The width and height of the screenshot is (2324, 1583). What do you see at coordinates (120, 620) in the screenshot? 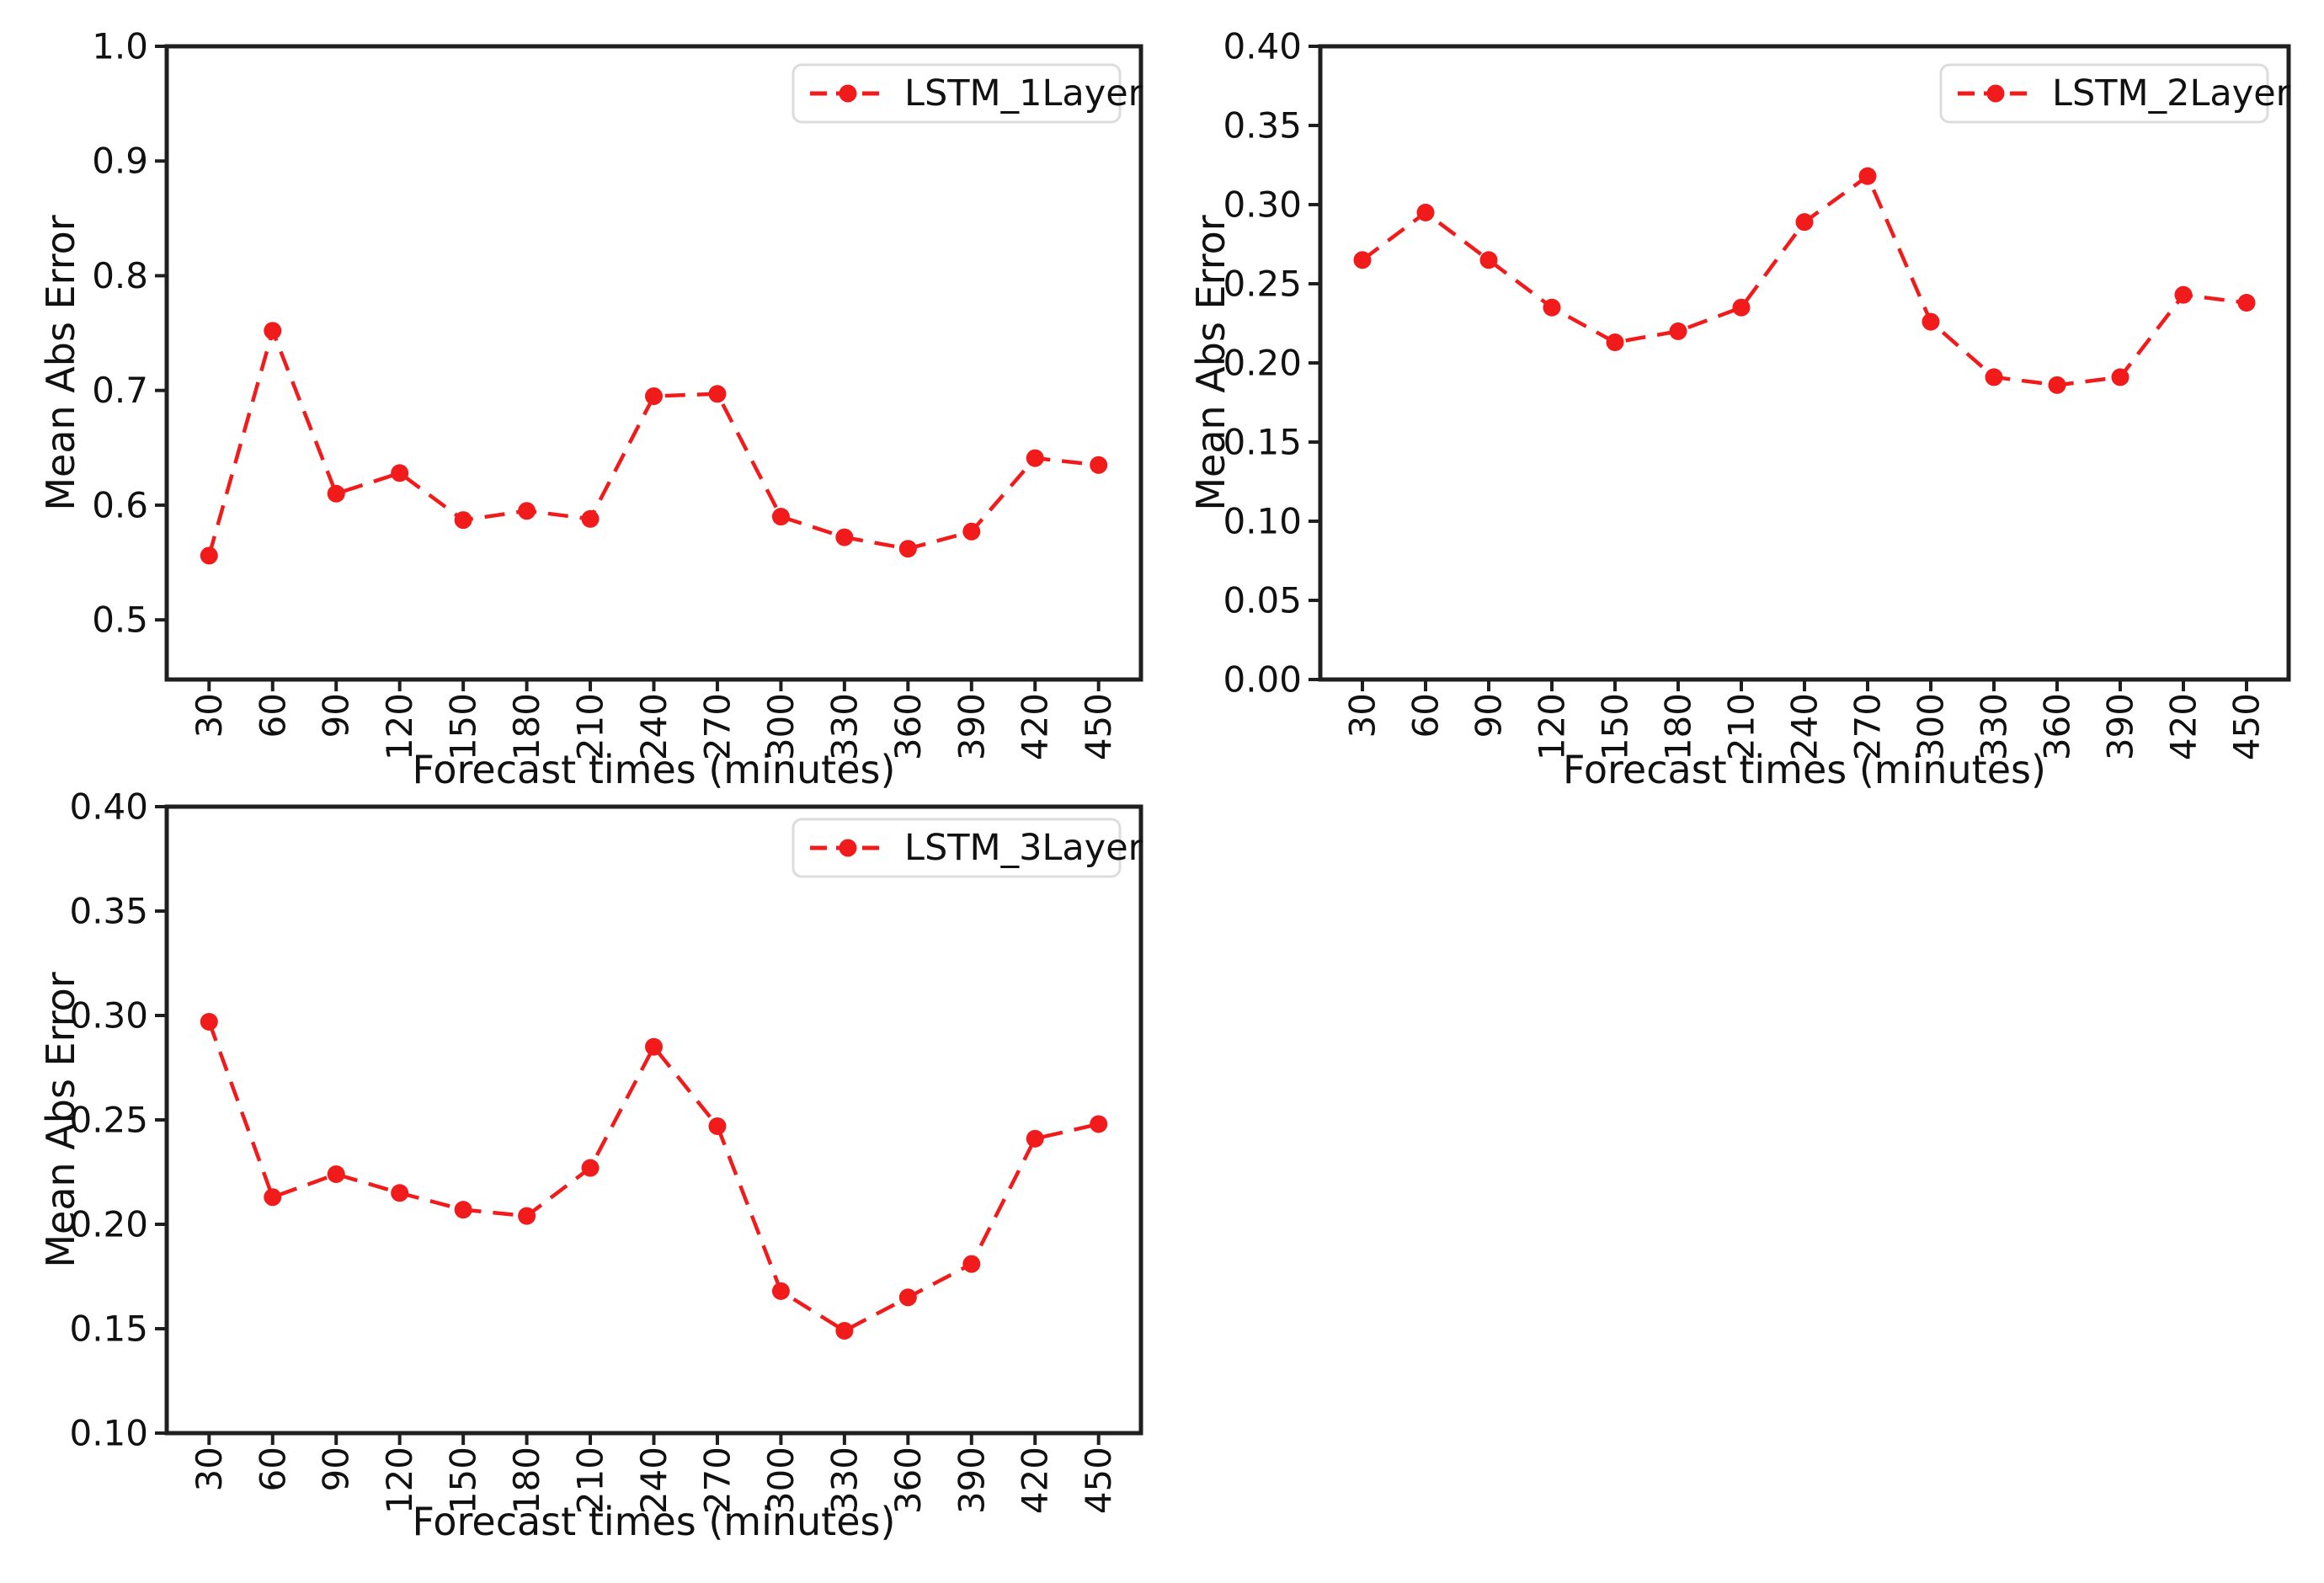
I see `y-tick-label: 0.5` at bounding box center [120, 620].